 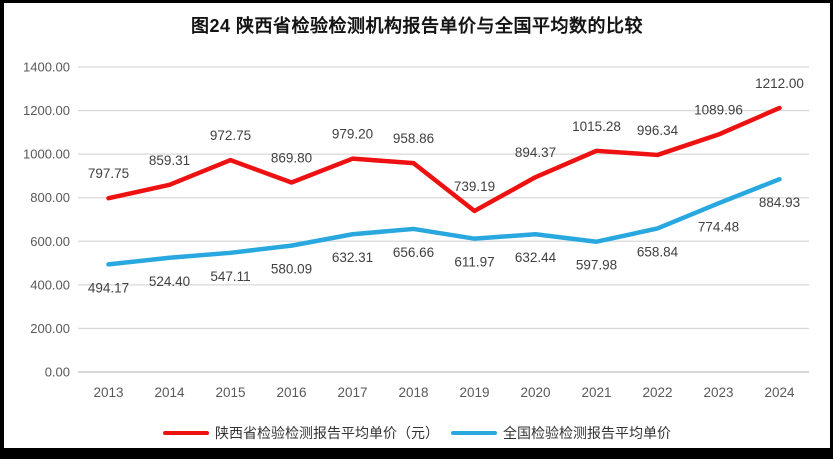 What do you see at coordinates (352, 134) in the screenshot?
I see `data-label: 979.20` at bounding box center [352, 134].